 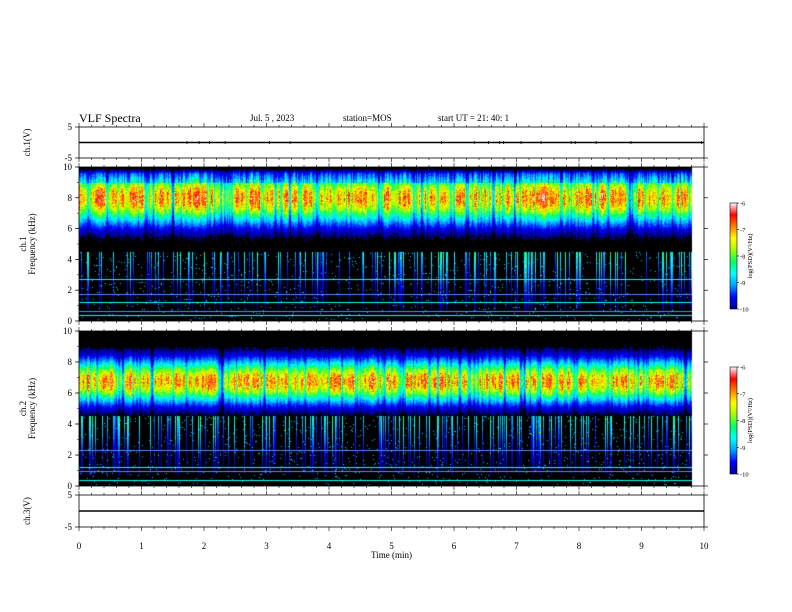 I want to click on date-label: Jul. 5 , 2023, so click(x=272, y=118).